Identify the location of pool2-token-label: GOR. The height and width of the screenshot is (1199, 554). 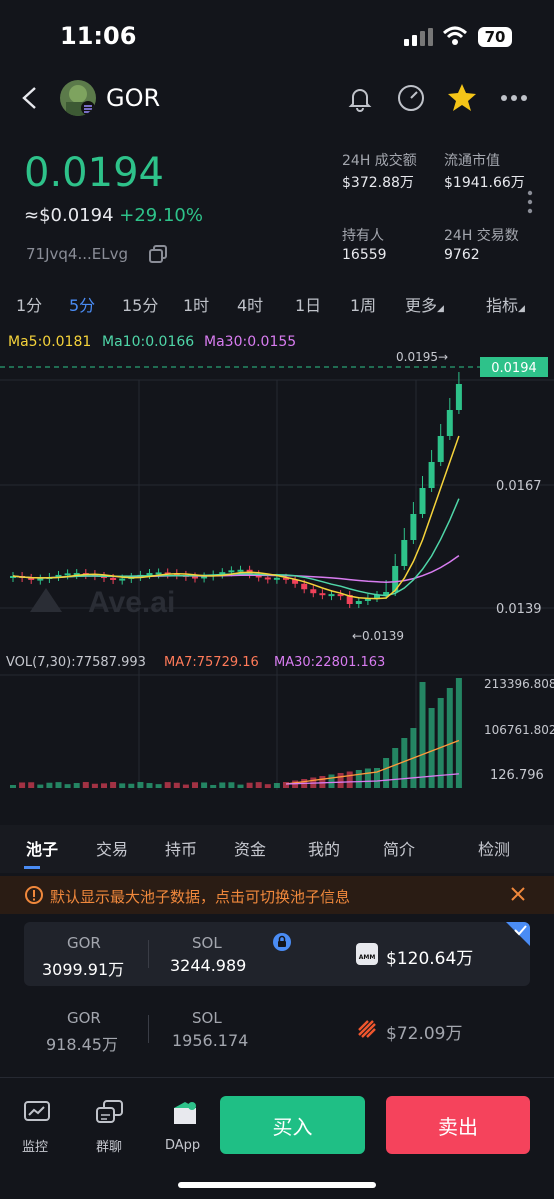
(84, 1018).